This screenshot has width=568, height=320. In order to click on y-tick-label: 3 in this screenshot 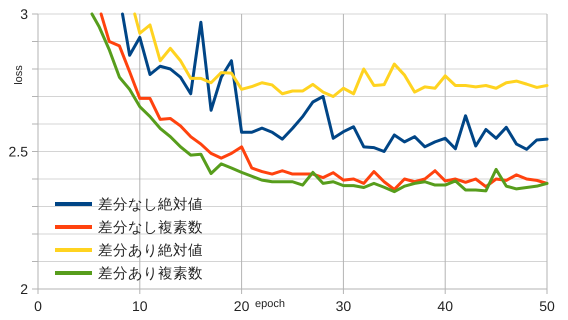, I will do `click(24, 14)`.